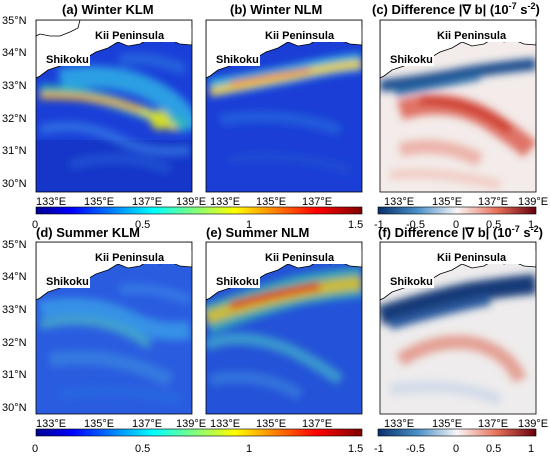 Image resolution: width=550 pixels, height=458 pixels. What do you see at coordinates (456, 9) in the screenshot?
I see `panel-title: (c) Difference |∇ b| (10-7 s-2)` at bounding box center [456, 9].